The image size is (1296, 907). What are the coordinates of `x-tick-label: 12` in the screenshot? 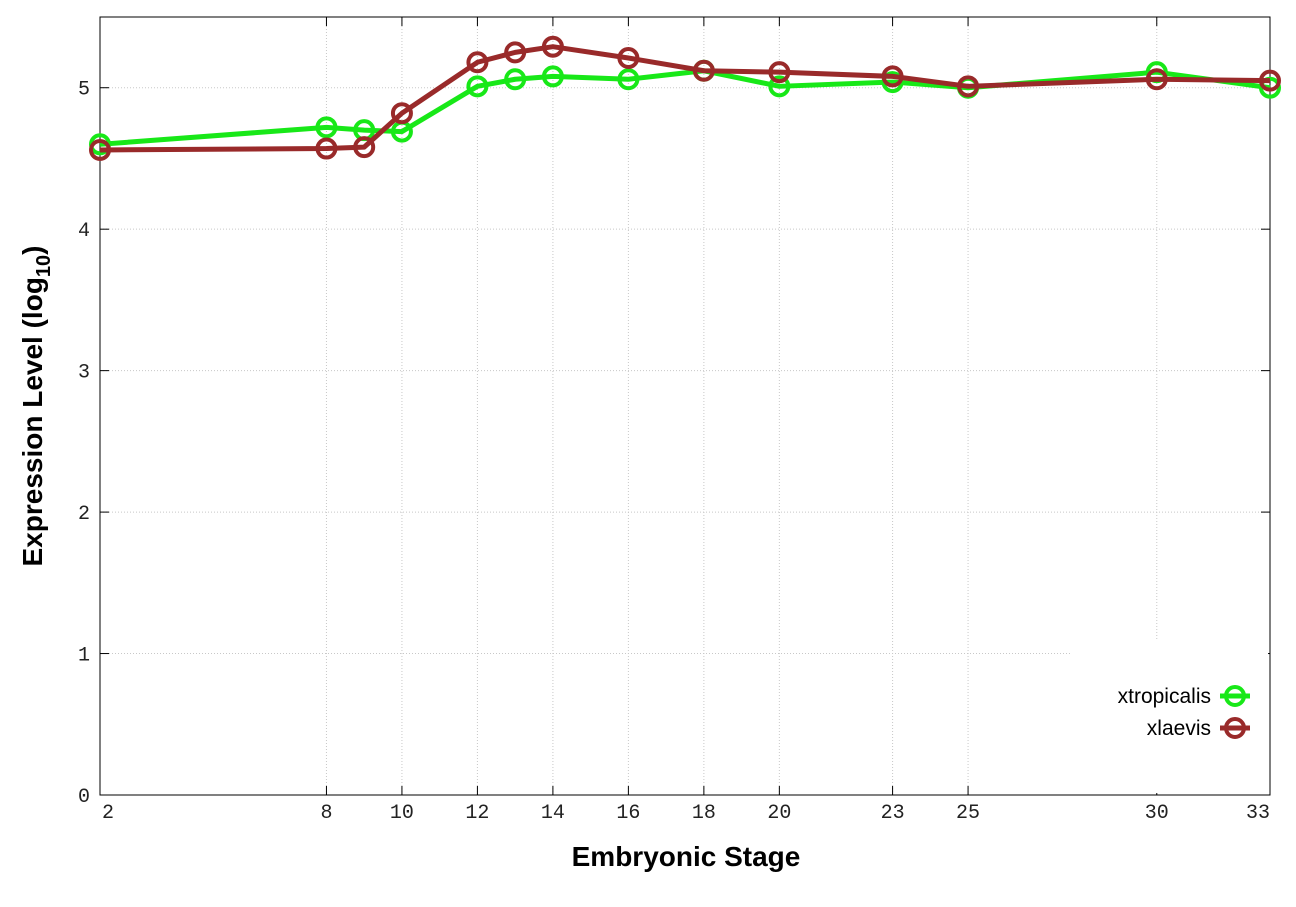 It's located at (477, 813).